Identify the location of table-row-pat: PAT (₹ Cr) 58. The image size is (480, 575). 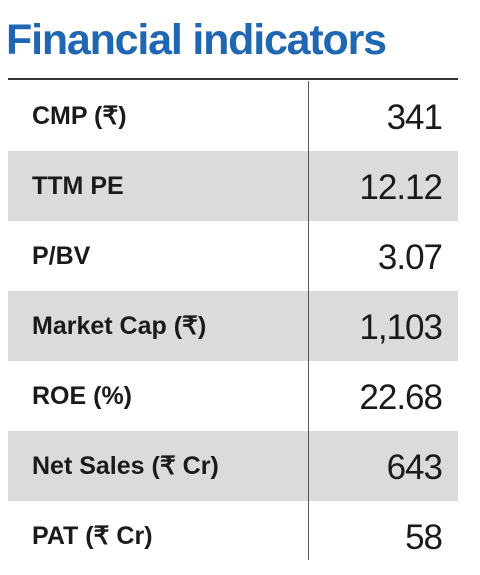
(233, 536).